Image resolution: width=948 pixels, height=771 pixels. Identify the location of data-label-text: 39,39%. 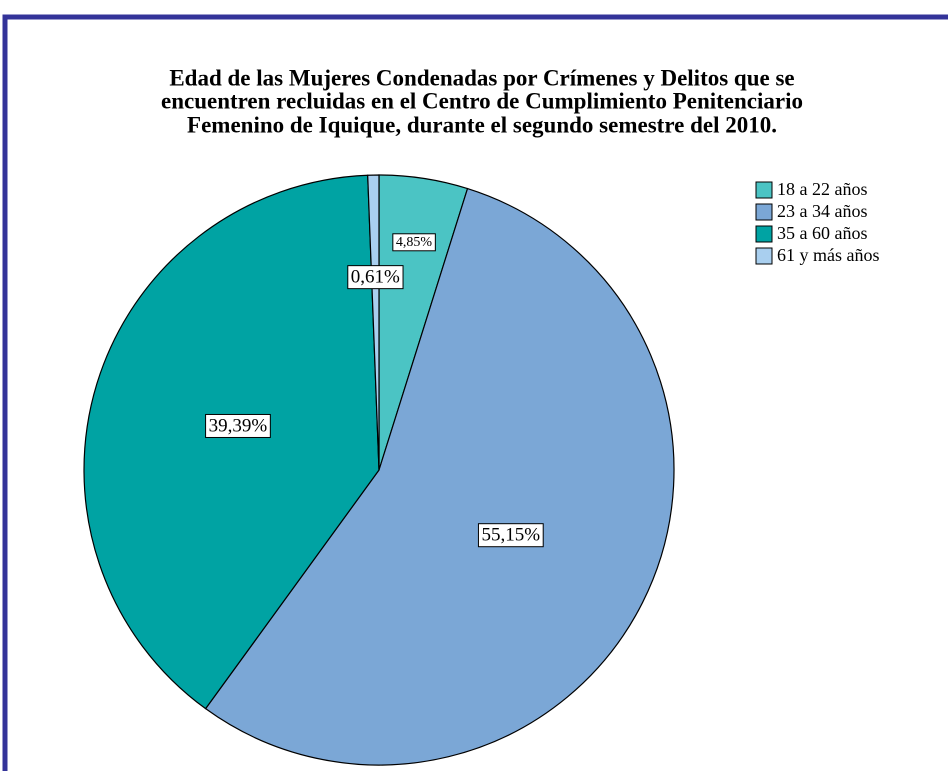
(238, 425).